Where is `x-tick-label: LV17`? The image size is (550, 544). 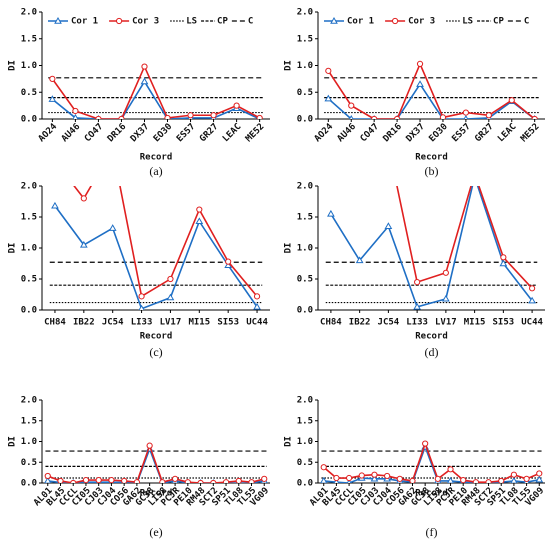 x-tick-label: LV17 is located at coordinates (446, 323).